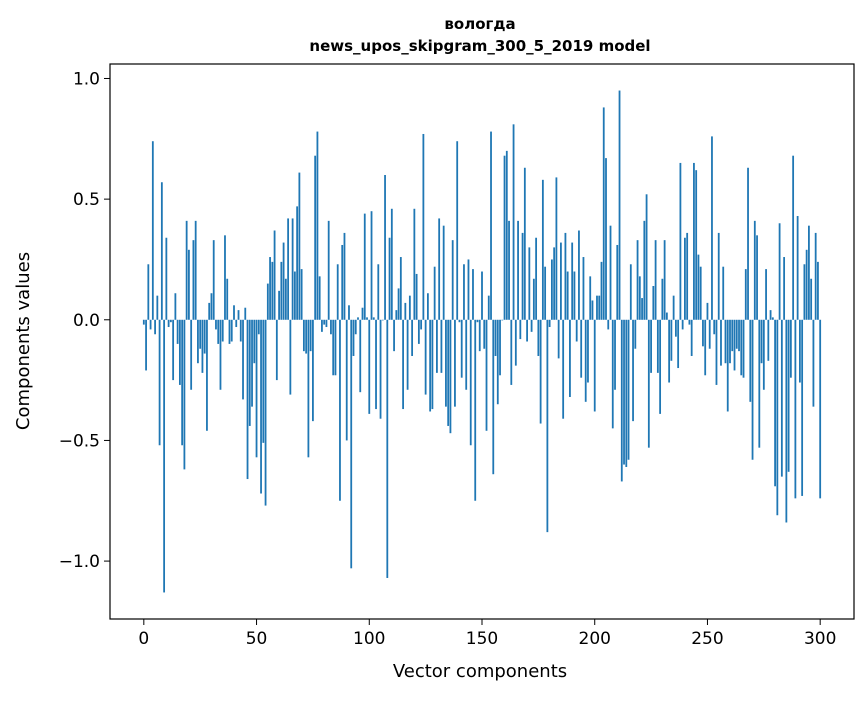  Describe the element at coordinates (79, 441) in the screenshot. I see `y-tick-label: −0.5` at that location.